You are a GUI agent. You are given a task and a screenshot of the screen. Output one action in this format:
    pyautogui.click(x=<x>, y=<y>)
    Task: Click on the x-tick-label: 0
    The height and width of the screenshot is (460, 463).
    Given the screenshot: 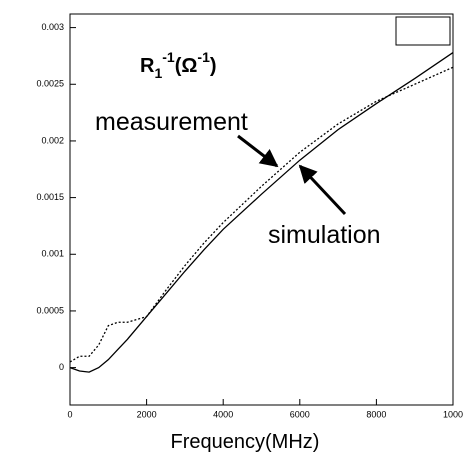 What is the action you would take?
    pyautogui.click(x=69, y=414)
    